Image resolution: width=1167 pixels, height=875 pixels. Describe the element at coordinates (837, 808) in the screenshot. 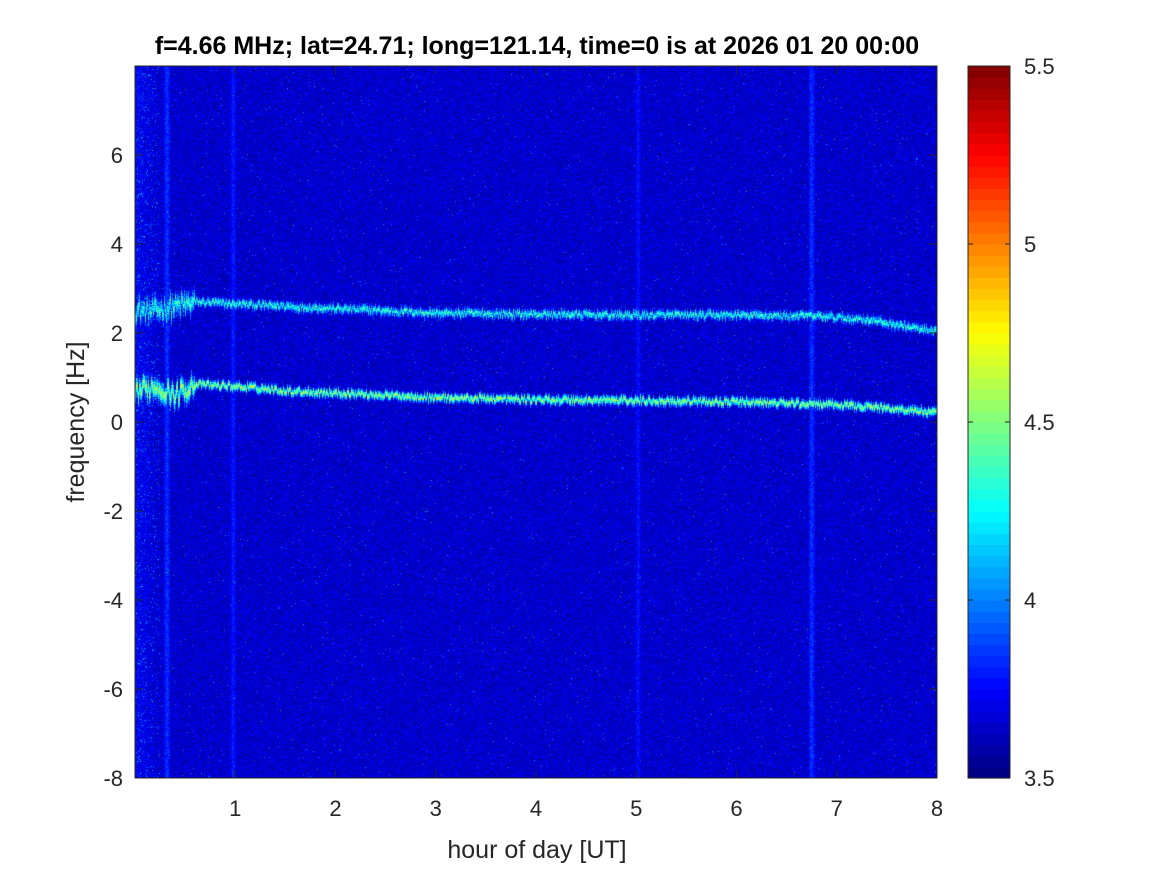

I see `x-tick-label: 7` at that location.